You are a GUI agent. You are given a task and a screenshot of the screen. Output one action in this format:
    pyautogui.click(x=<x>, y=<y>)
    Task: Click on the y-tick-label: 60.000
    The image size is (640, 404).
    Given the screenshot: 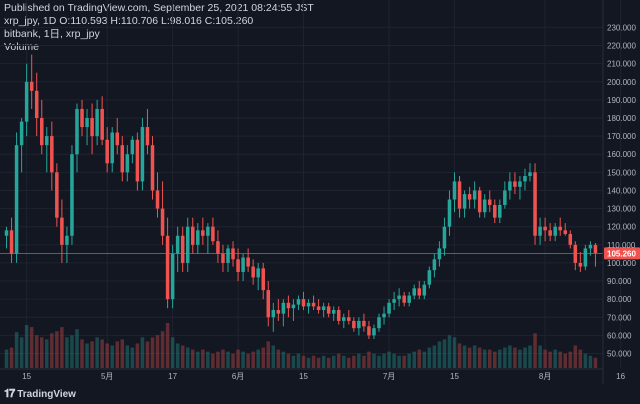 What is the action you would take?
    pyautogui.click(x=619, y=335)
    